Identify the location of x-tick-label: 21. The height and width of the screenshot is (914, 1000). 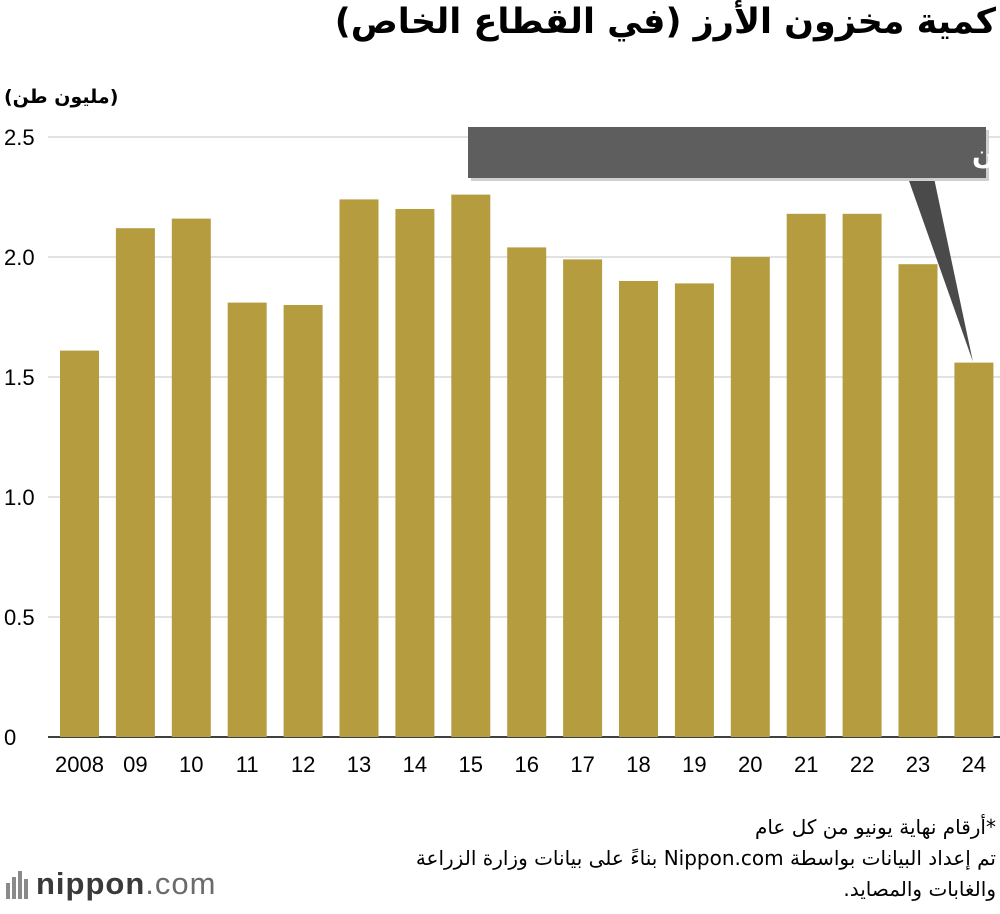
(806, 764).